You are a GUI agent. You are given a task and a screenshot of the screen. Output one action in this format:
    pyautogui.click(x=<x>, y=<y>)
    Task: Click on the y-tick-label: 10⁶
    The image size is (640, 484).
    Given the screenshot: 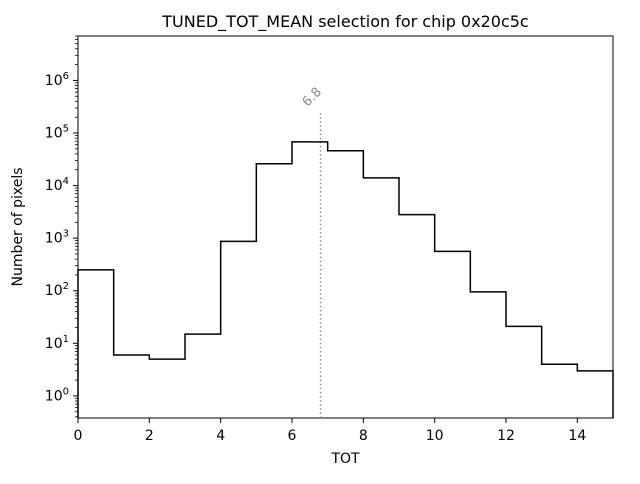 What is the action you would take?
    pyautogui.click(x=57, y=80)
    